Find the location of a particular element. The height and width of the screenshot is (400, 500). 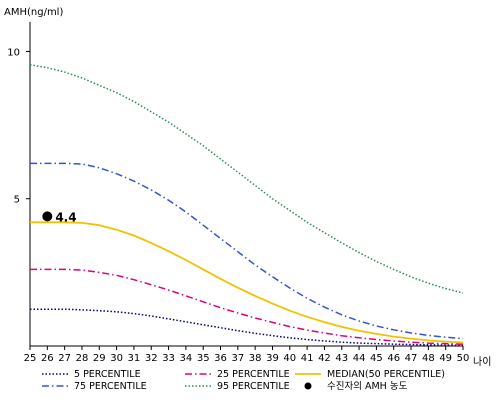

legend-label: 95 PERCENTILE is located at coordinates (253, 386).